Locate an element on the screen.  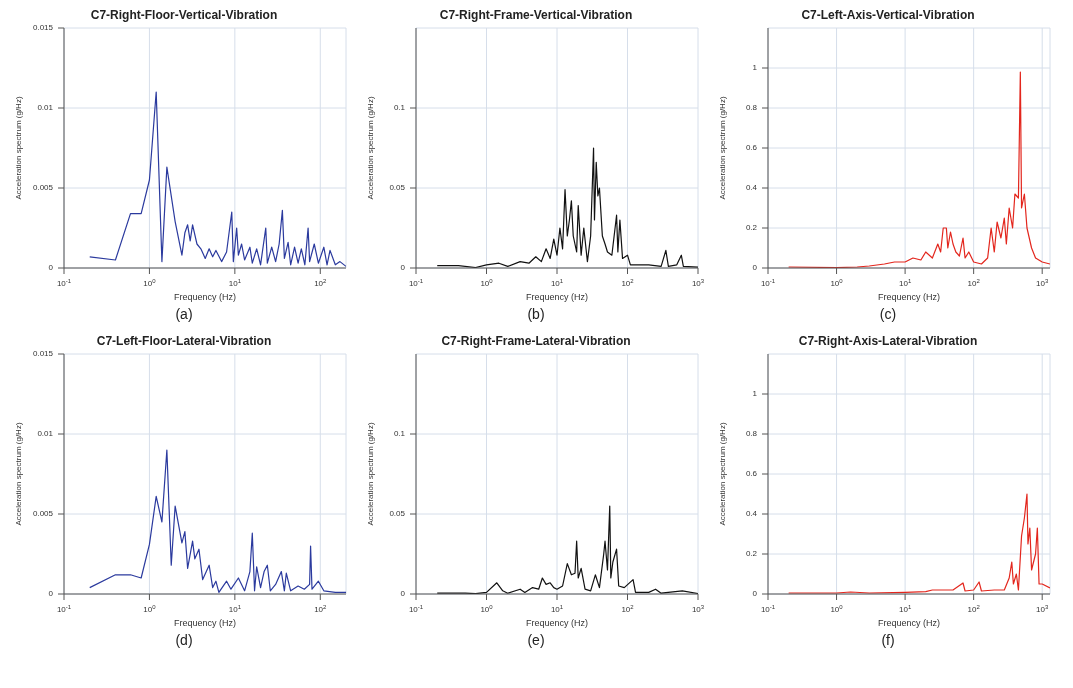
text: (f) is located at coordinates (888, 641).